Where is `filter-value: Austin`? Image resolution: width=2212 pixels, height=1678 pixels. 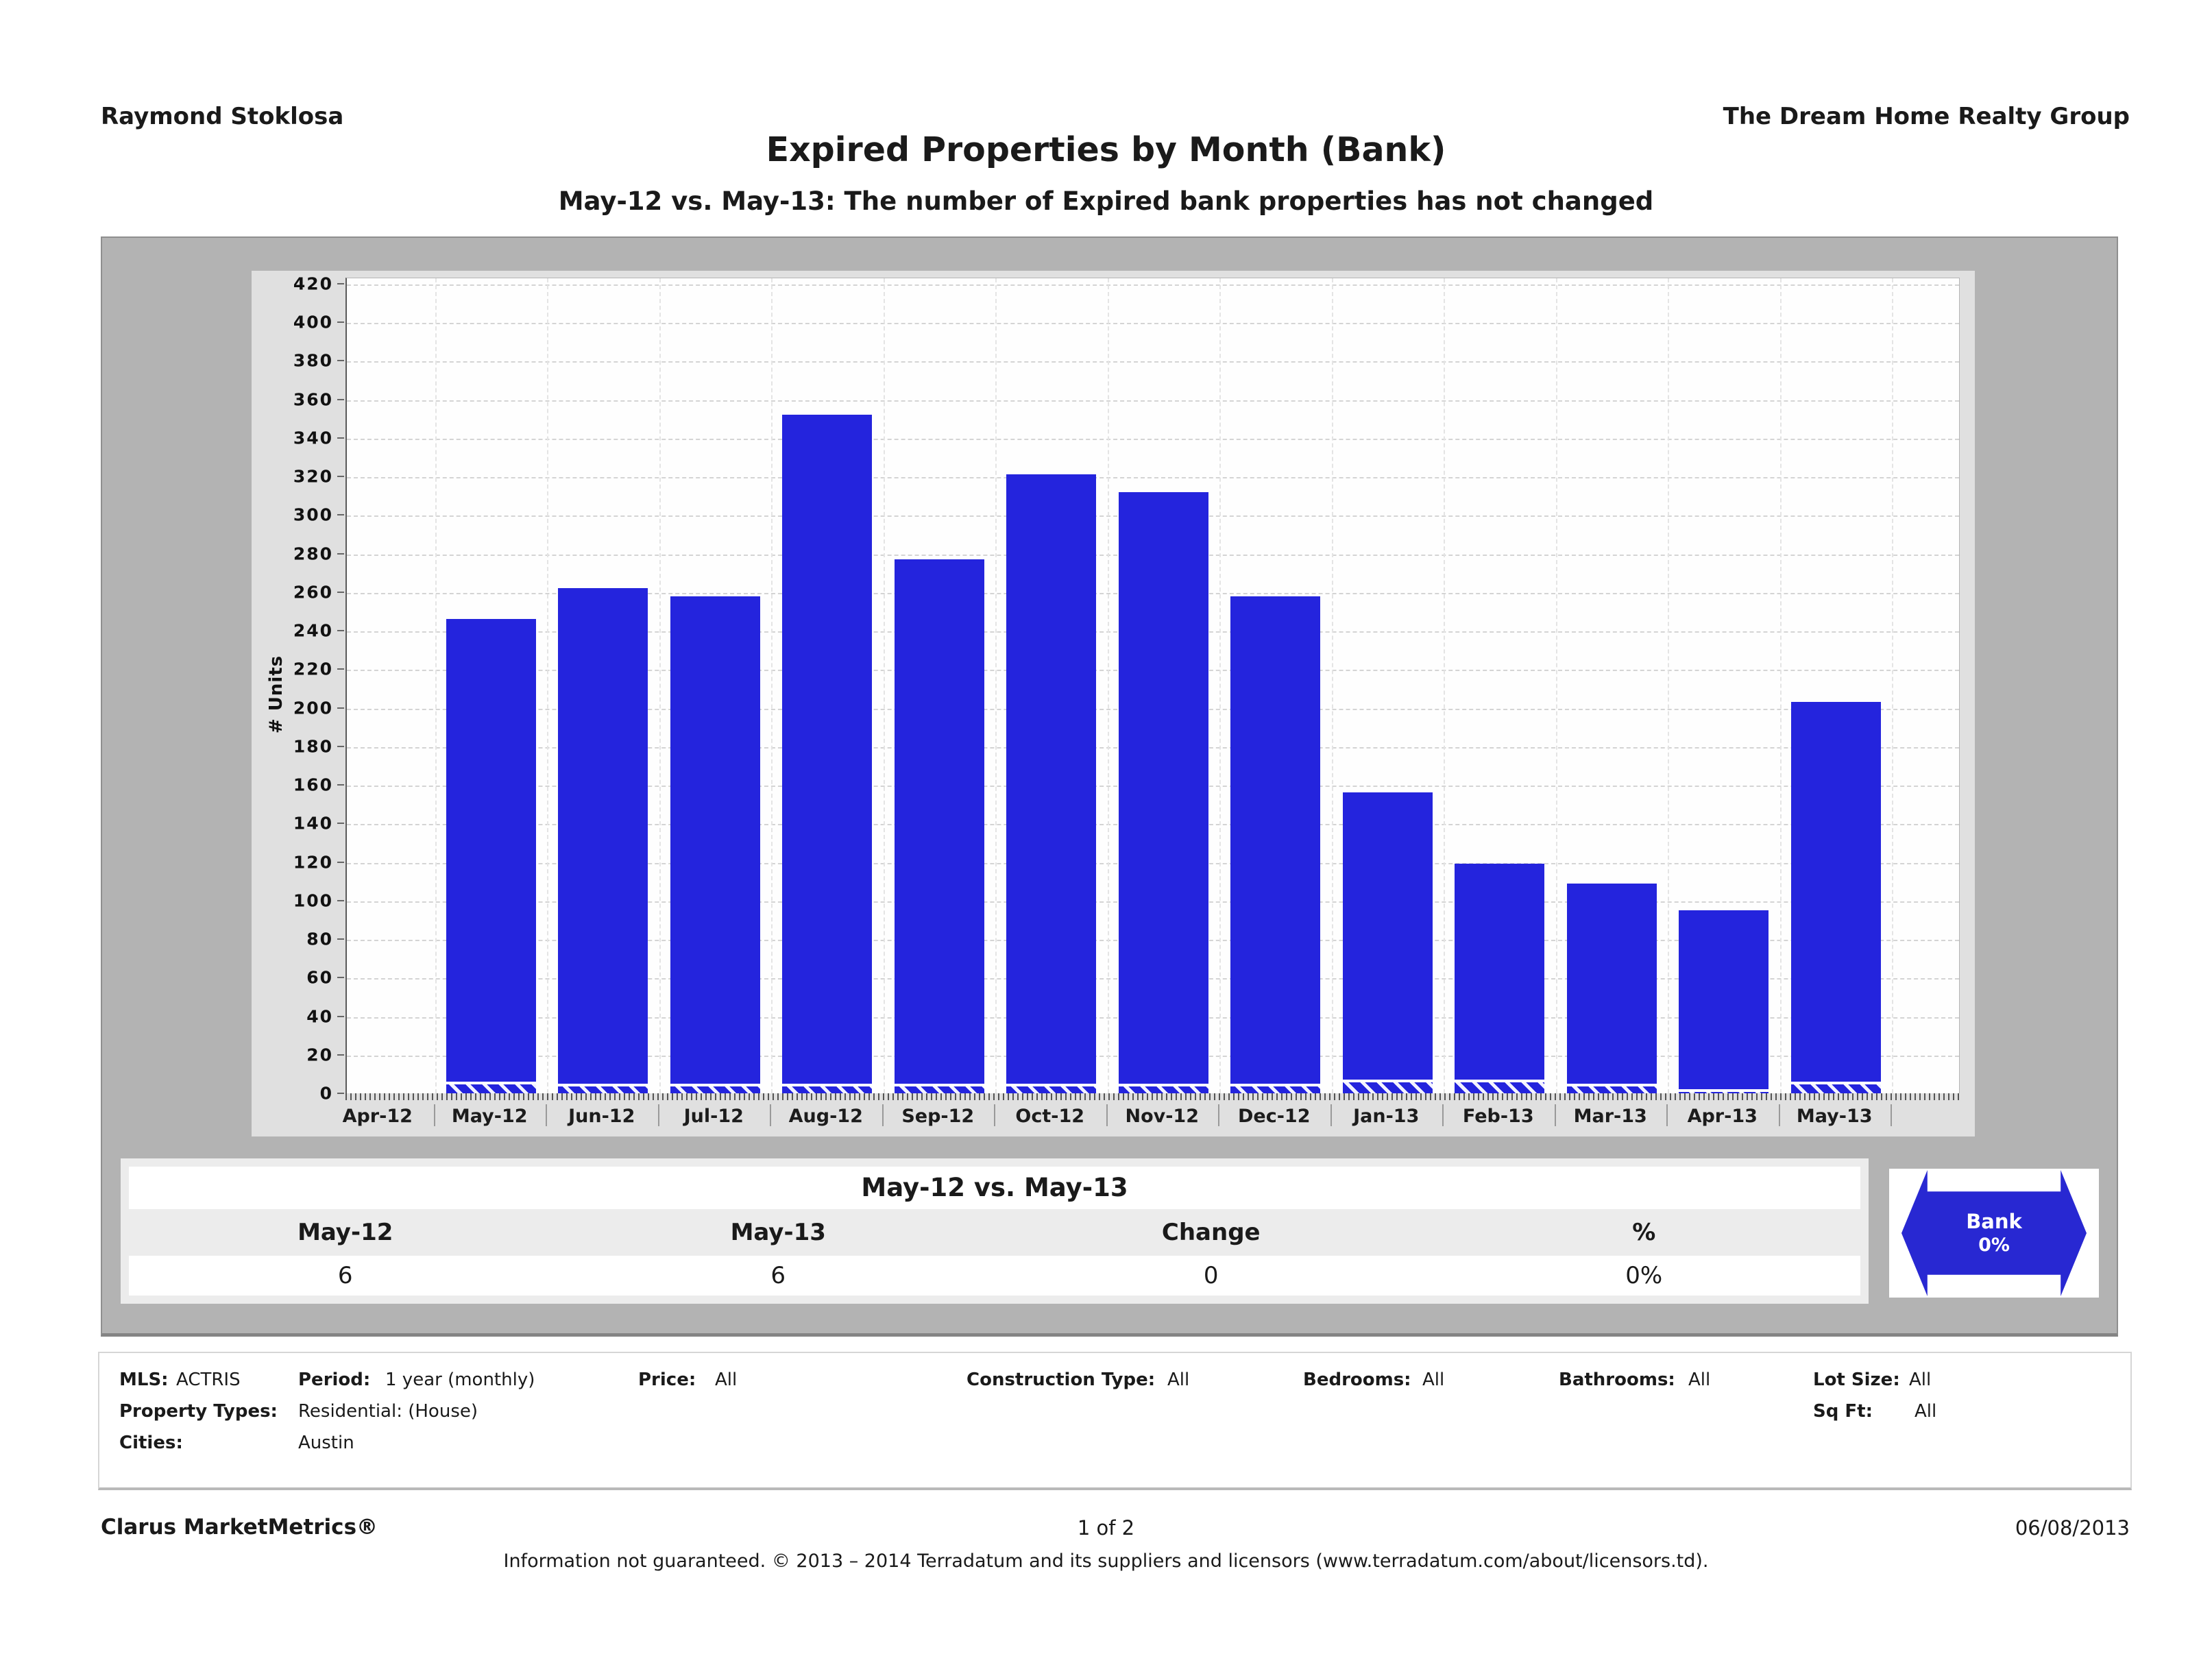 filter-value: Austin is located at coordinates (326, 1443).